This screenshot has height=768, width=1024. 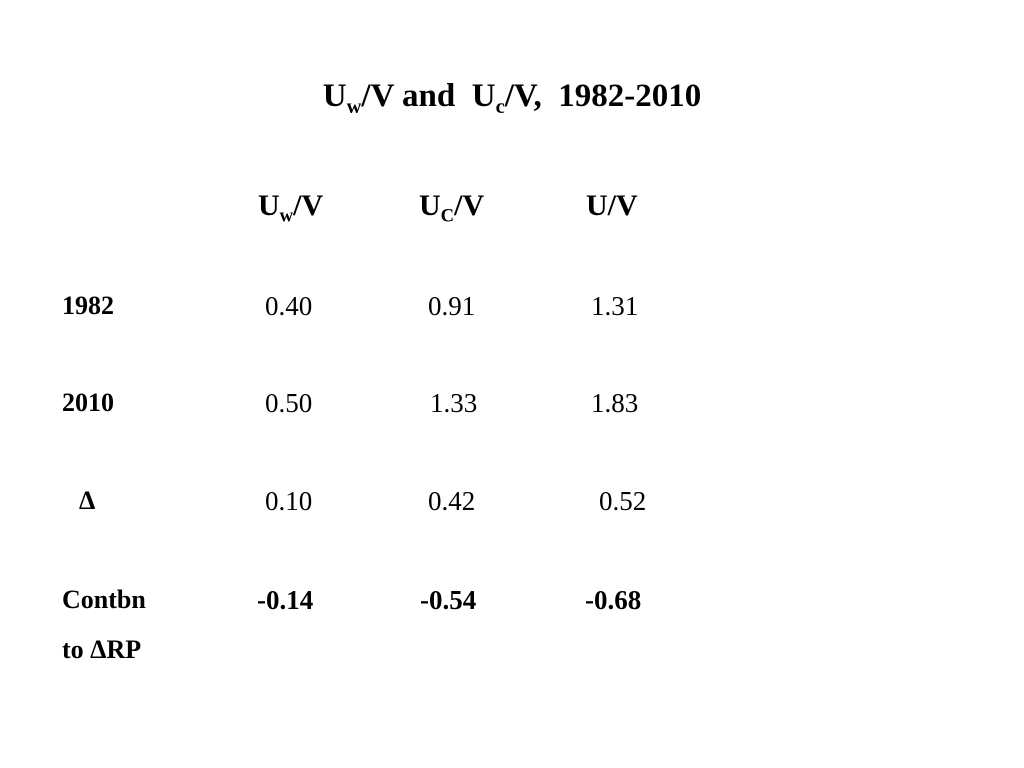 What do you see at coordinates (454, 403) in the screenshot?
I see `cell-2010-uc: 1.33` at bounding box center [454, 403].